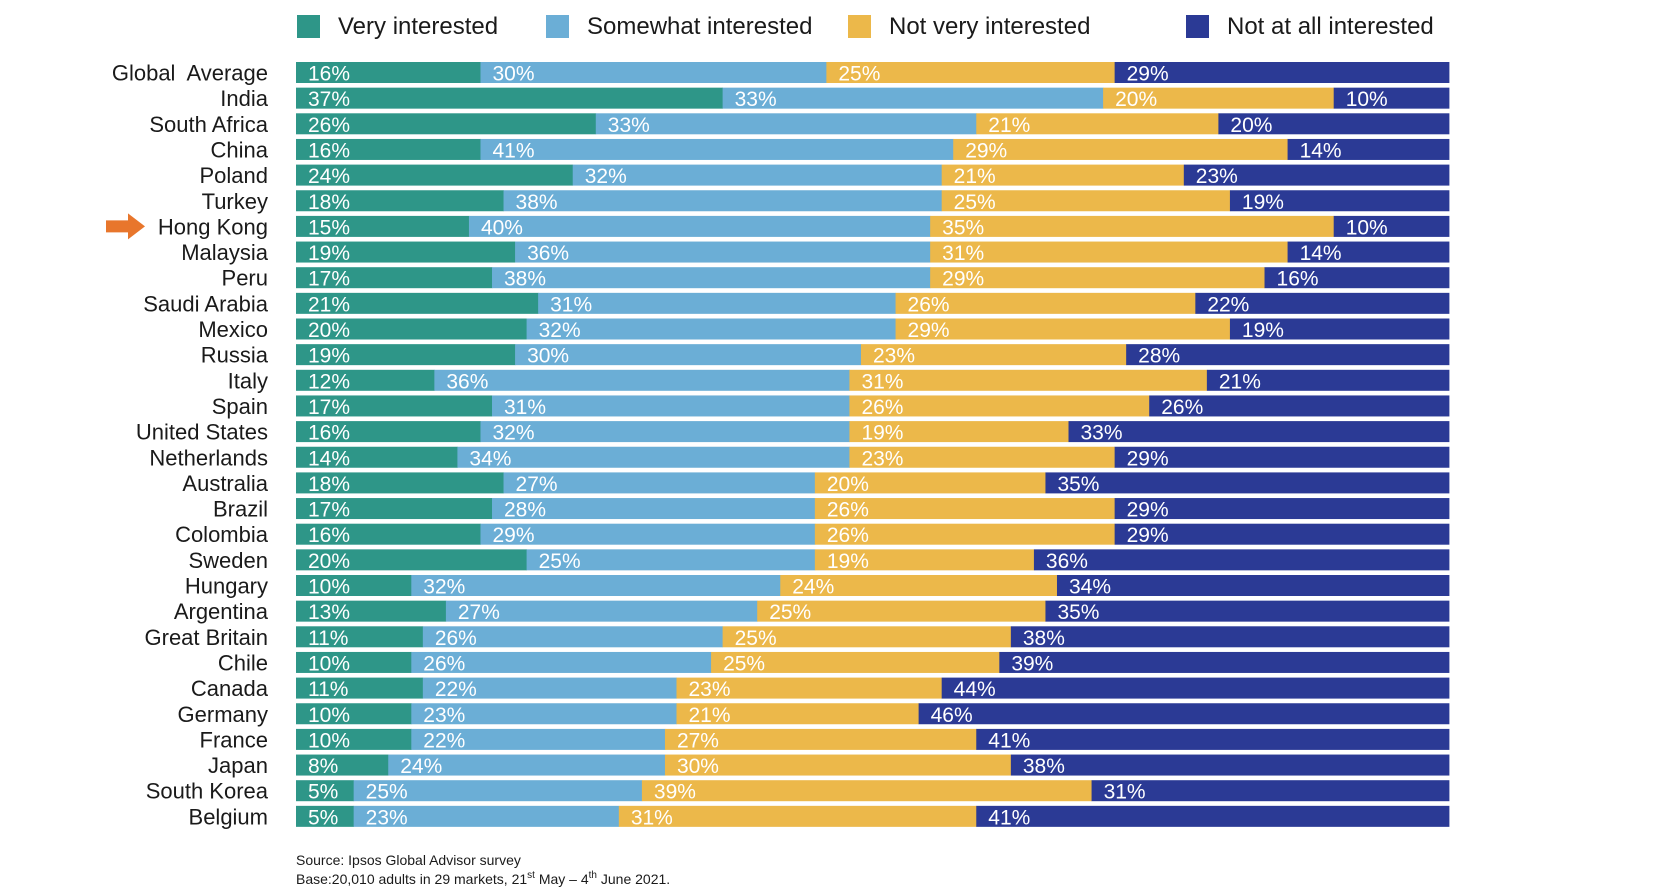  Describe the element at coordinates (238, 765) in the screenshot. I see `category-label: Japan` at that location.